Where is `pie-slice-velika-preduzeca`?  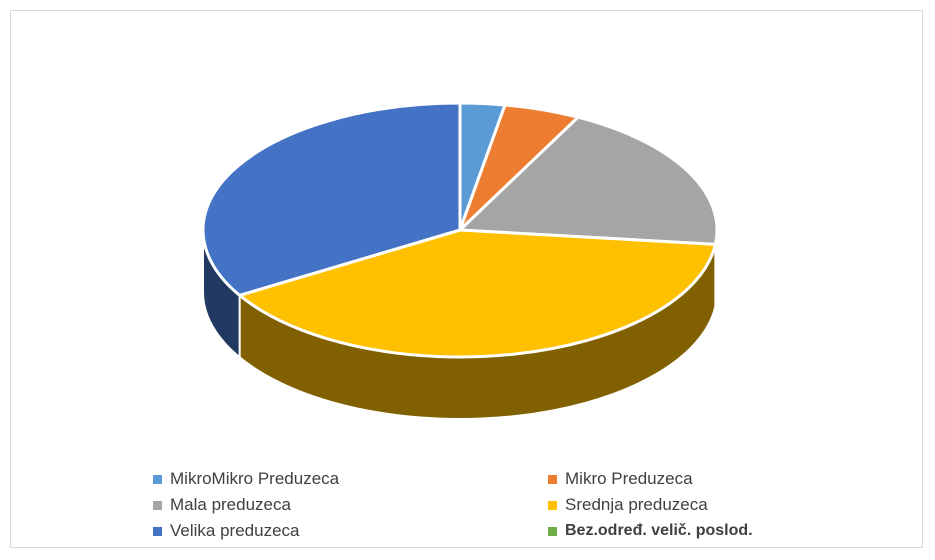 pie-slice-velika-preduzeca is located at coordinates (331, 199).